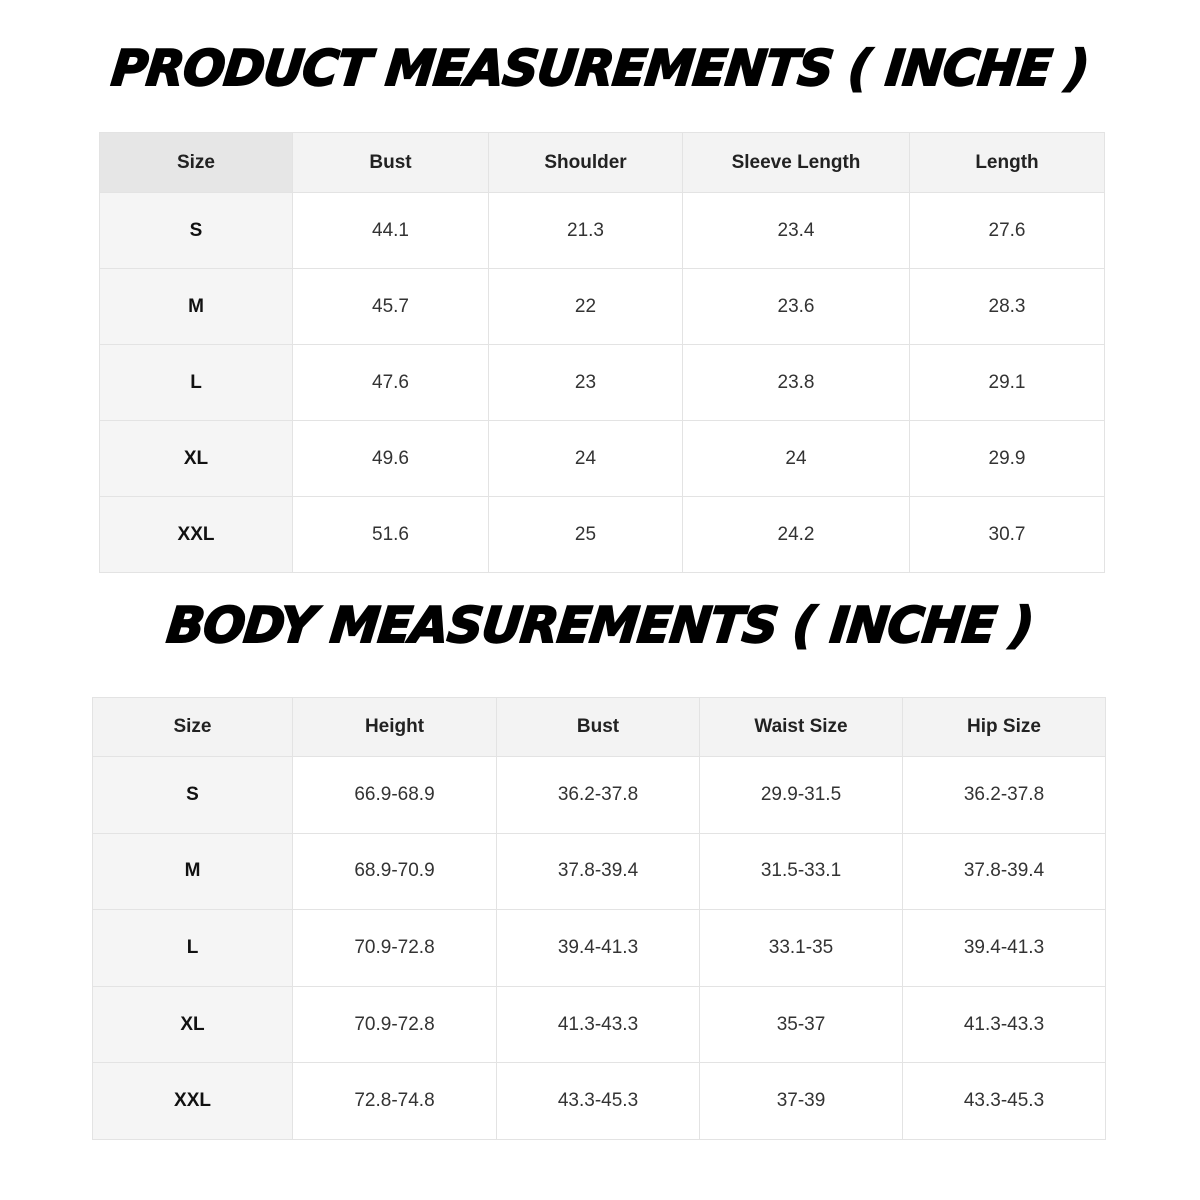  Describe the element at coordinates (599, 625) in the screenshot. I see `title: BODY MEASUREMENTS ( INCHE )` at that location.